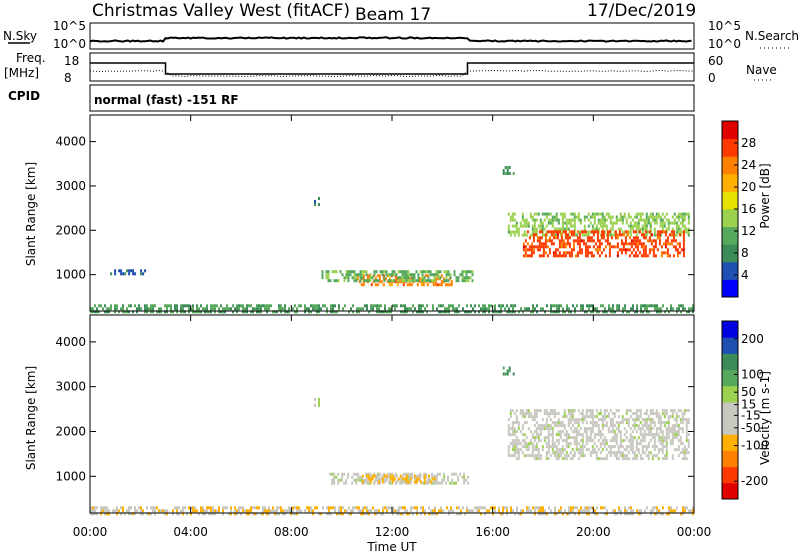 Image resolution: width=800 pixels, height=554 pixels. What do you see at coordinates (69, 26) in the screenshot?
I see `nsky-tick-top: 10^5` at bounding box center [69, 26].